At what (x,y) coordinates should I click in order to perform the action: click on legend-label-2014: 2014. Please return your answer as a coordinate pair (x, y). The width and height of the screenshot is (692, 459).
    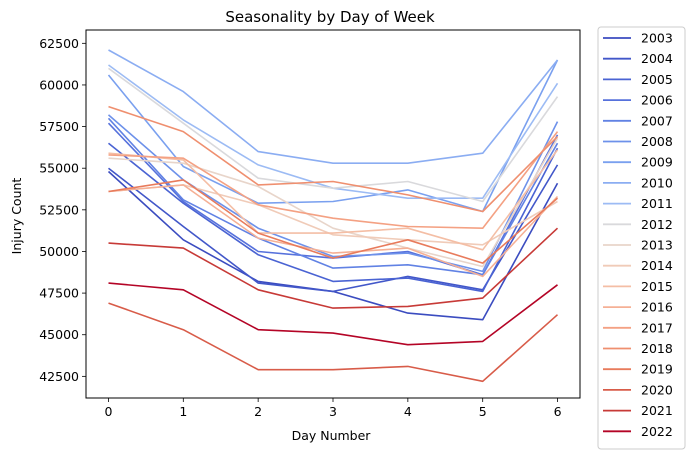
    Looking at the image, I should click on (657, 265).